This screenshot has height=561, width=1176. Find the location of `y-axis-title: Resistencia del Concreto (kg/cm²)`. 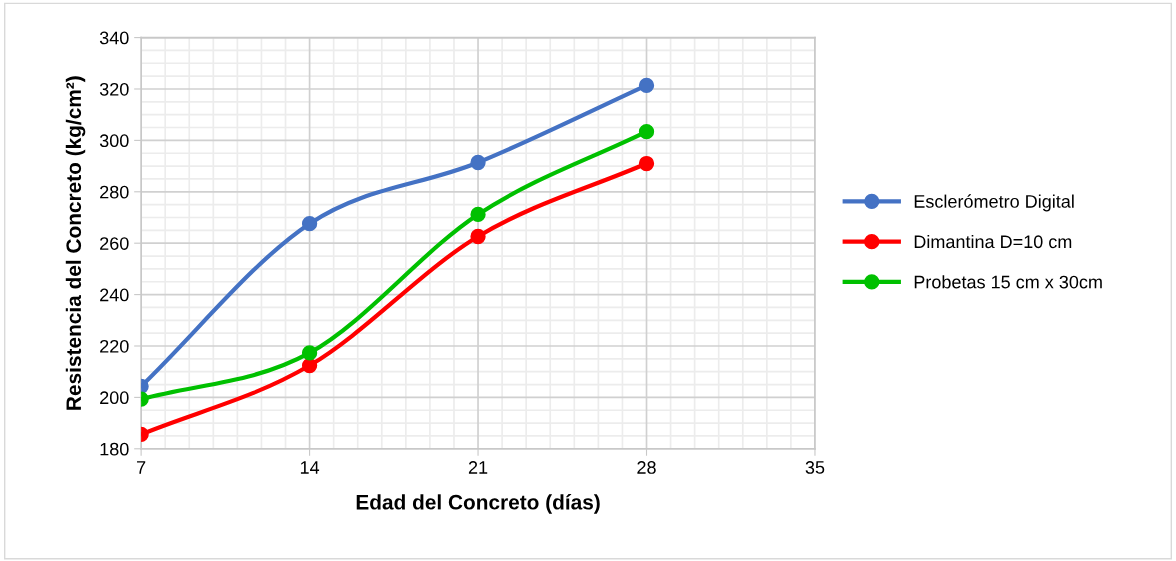

y-axis-title: Resistencia del Concreto (kg/cm²) is located at coordinates (75, 243).